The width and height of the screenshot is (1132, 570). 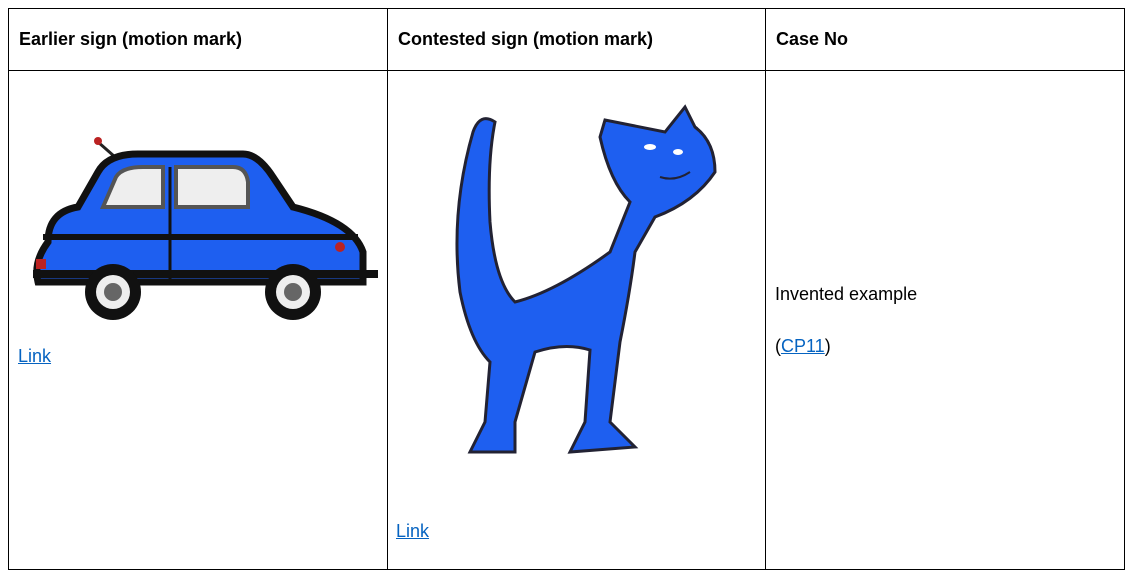 What do you see at coordinates (945, 39) in the screenshot?
I see `header-cell: Case No` at bounding box center [945, 39].